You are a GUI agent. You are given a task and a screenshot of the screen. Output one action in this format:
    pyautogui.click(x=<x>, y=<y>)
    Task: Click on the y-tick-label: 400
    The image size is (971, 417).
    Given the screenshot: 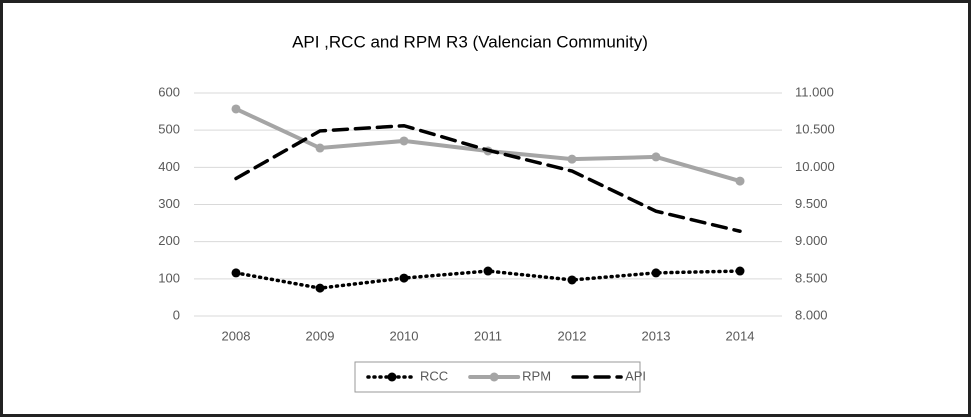 What is the action you would take?
    pyautogui.click(x=169, y=166)
    